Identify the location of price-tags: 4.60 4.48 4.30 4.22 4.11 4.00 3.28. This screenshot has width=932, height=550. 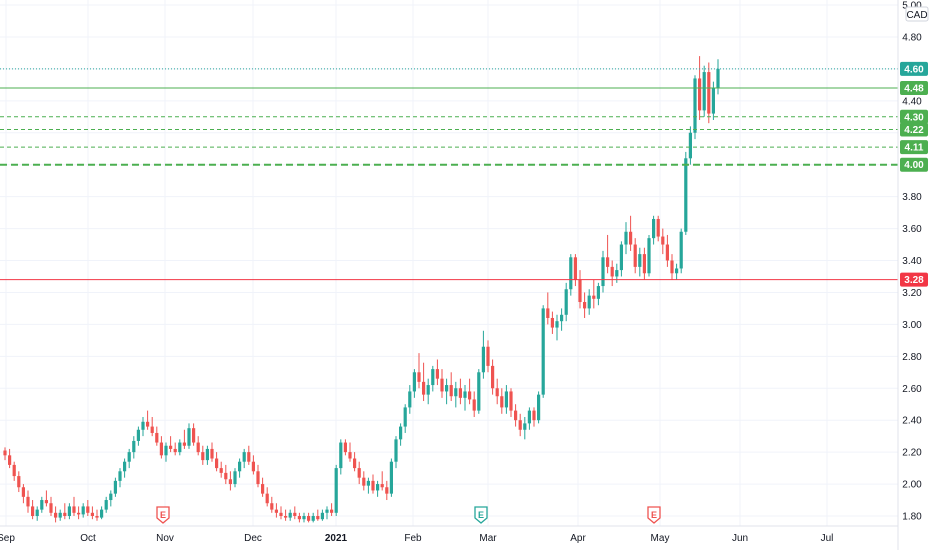
(914, 174).